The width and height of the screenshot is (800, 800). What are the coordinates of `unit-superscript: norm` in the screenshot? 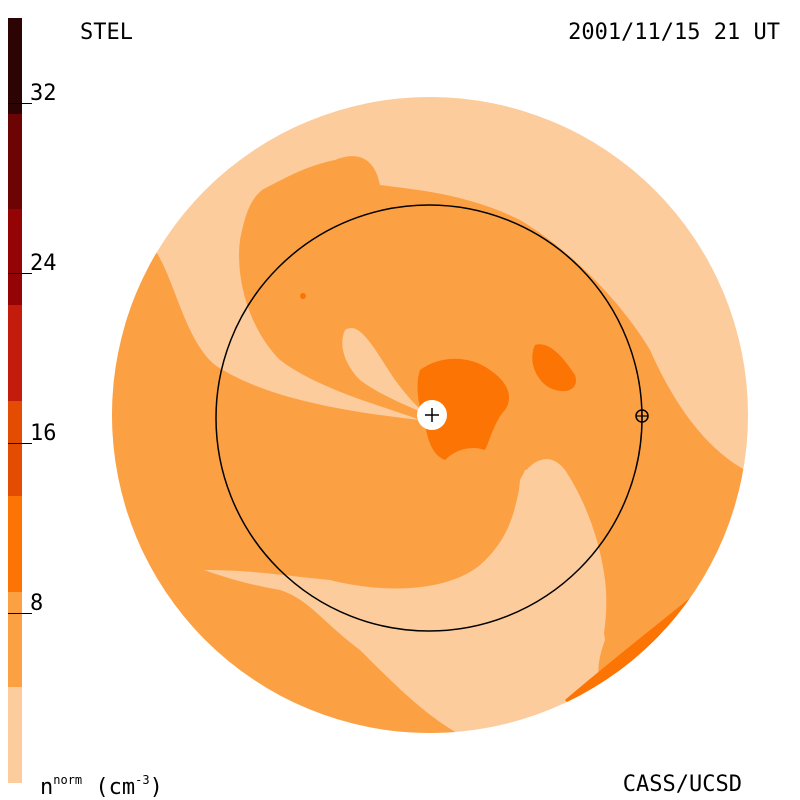 It's located at (68, 780).